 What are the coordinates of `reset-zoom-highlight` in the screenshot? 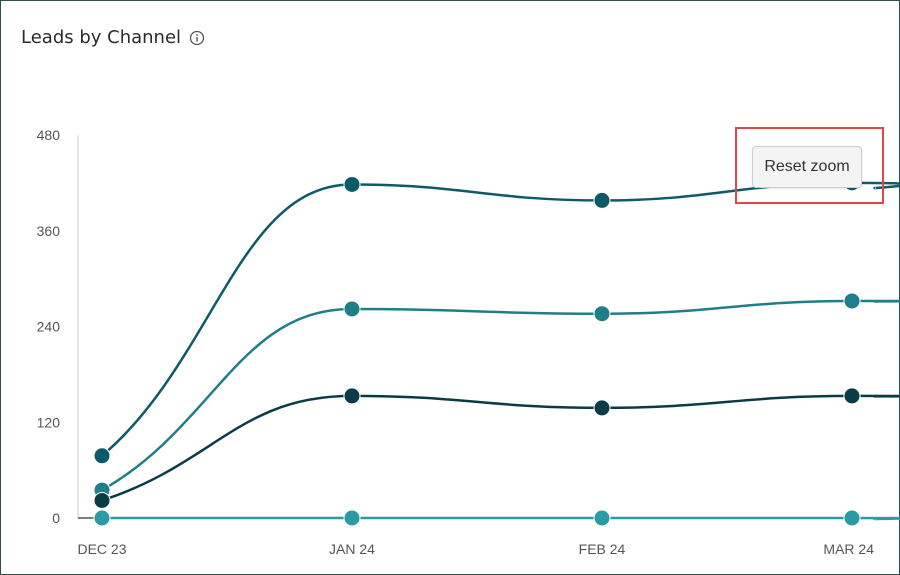 It's located at (809, 165).